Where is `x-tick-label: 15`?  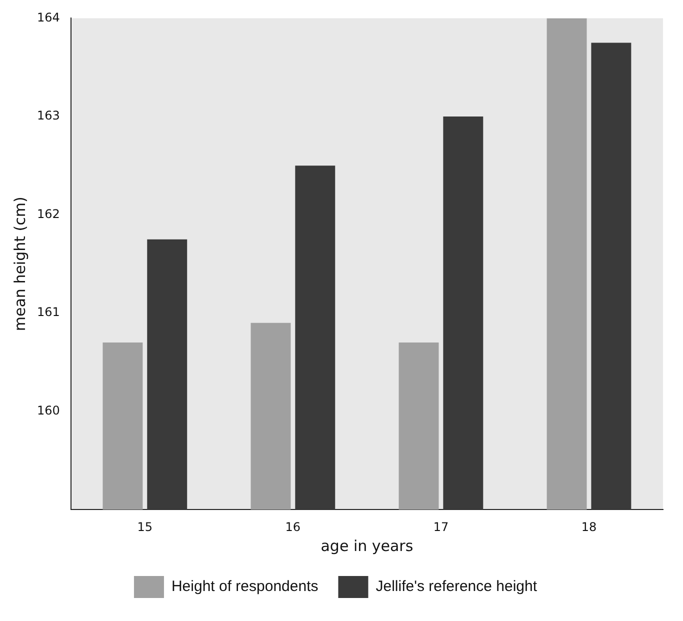 x-tick-label: 15 is located at coordinates (145, 527).